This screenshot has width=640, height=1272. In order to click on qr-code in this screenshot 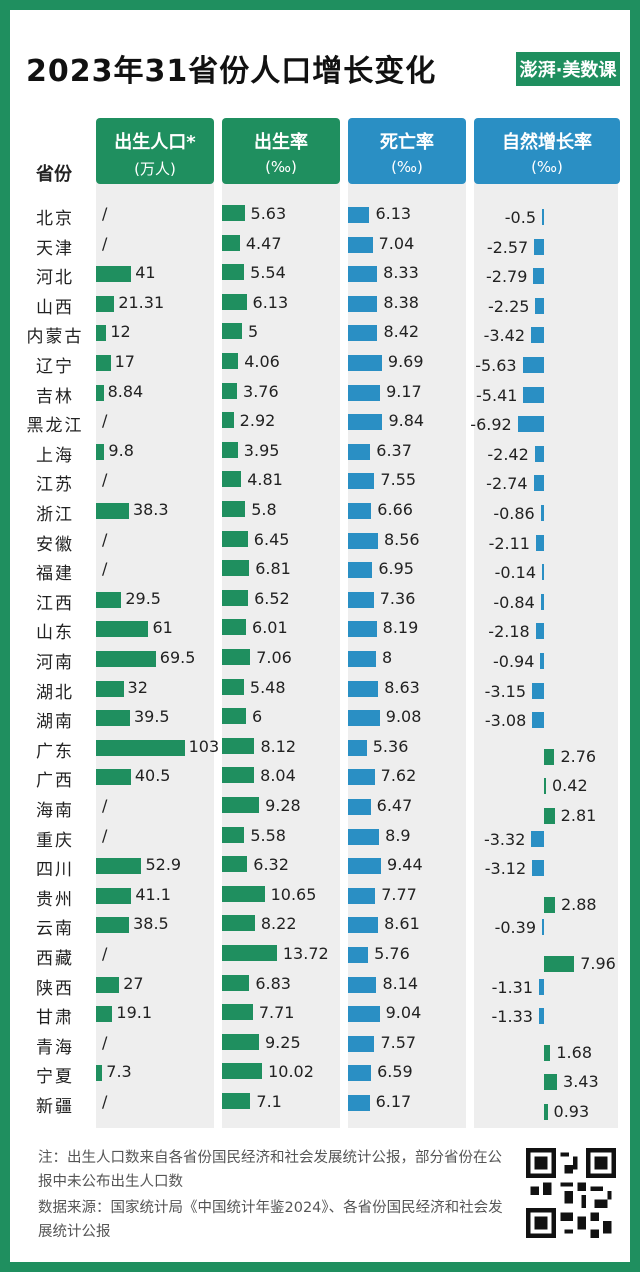, I will do `click(571, 1193)`.